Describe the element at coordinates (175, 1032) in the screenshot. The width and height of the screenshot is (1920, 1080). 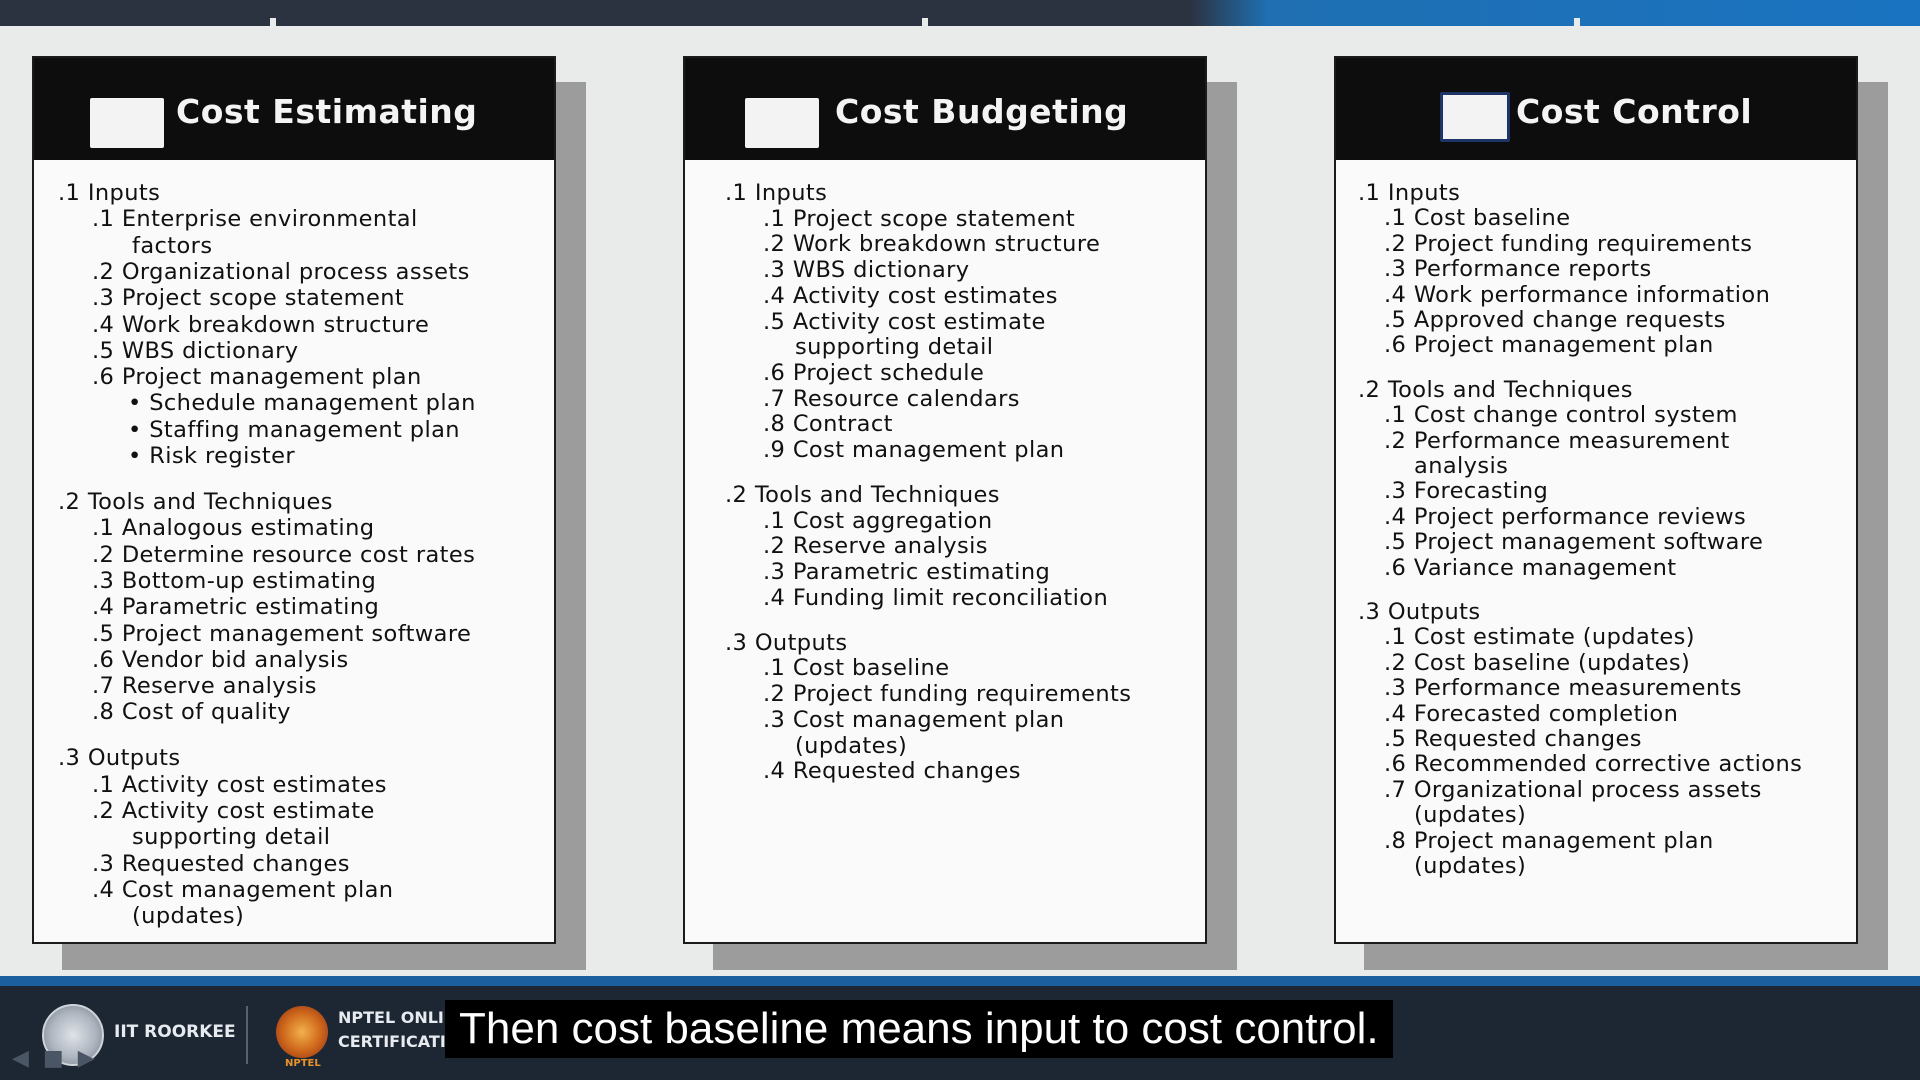
I see `institute-name: IIT ROORKEE` at that location.